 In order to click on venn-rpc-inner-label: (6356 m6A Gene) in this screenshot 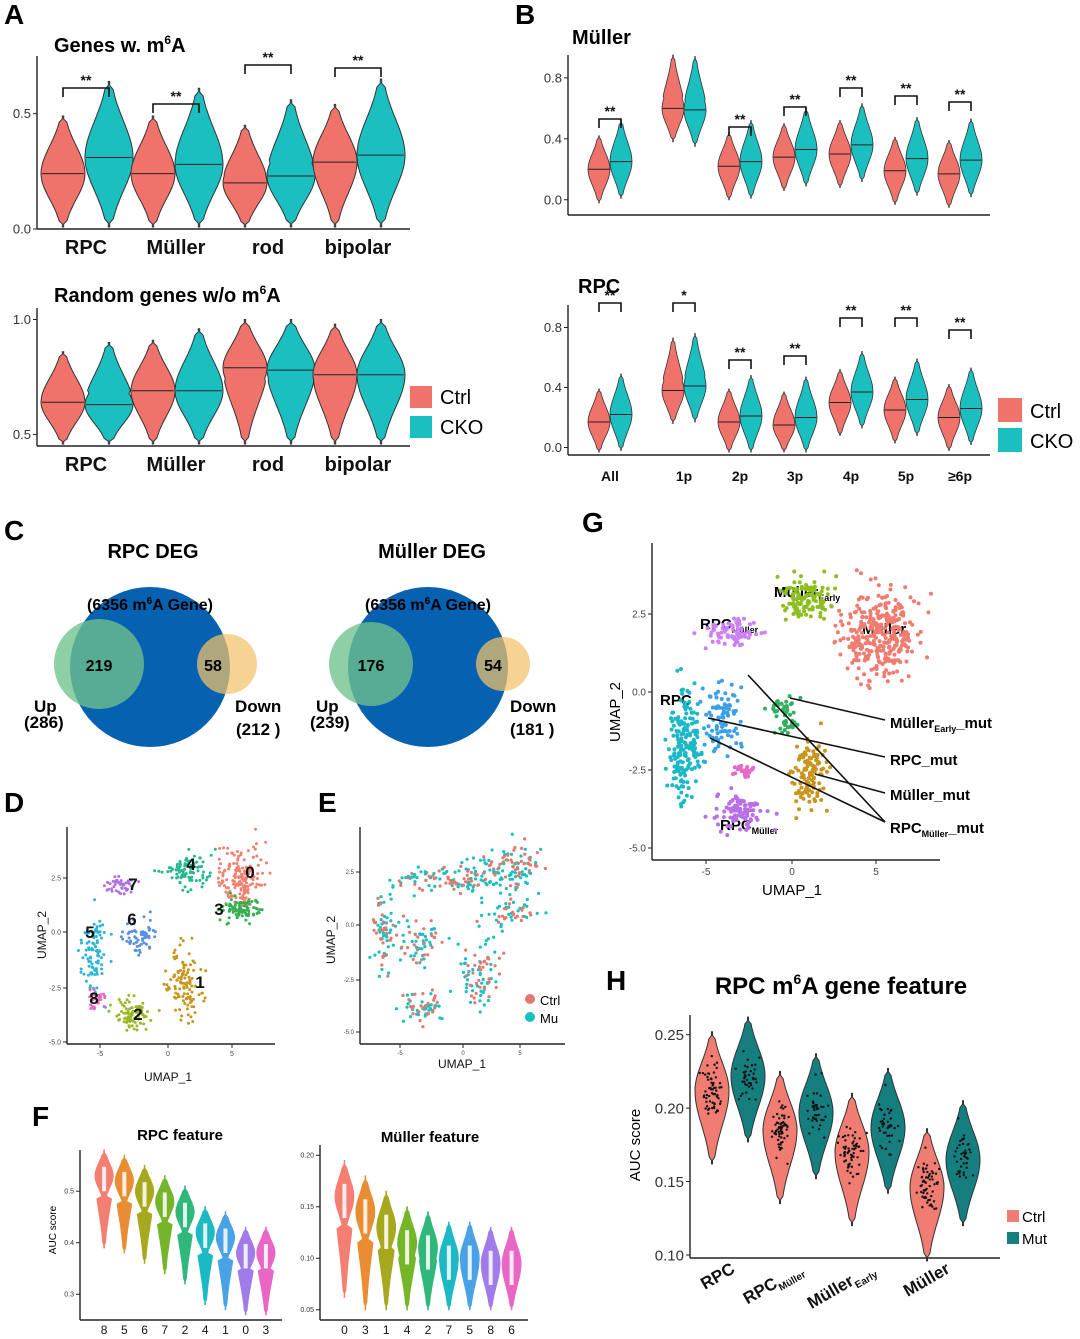, I will do `click(150, 605)`.